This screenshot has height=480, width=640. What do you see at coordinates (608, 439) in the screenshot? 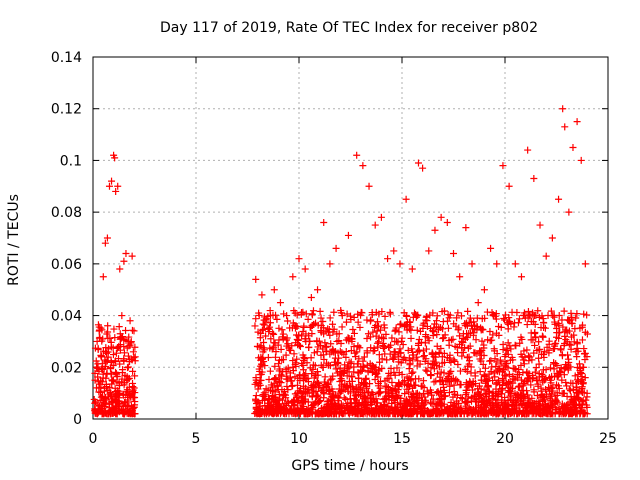
I see `x-tick-label: 25` at bounding box center [608, 439].